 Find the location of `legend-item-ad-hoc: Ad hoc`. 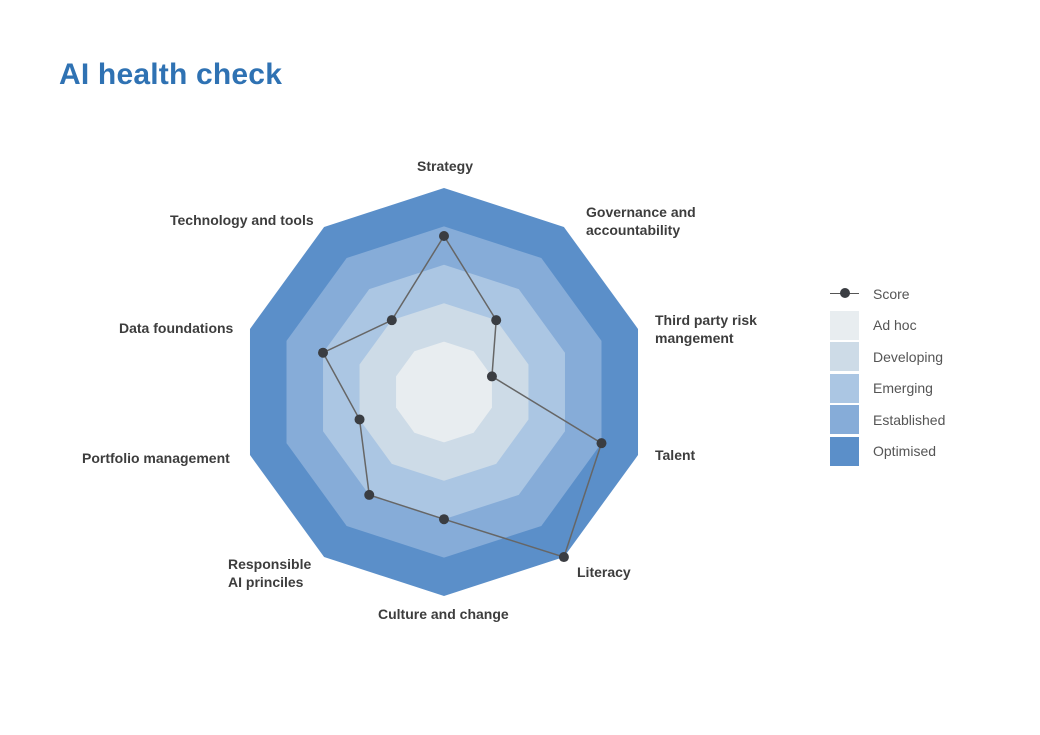

legend-item-ad-hoc: Ad hoc is located at coordinates (887, 326).